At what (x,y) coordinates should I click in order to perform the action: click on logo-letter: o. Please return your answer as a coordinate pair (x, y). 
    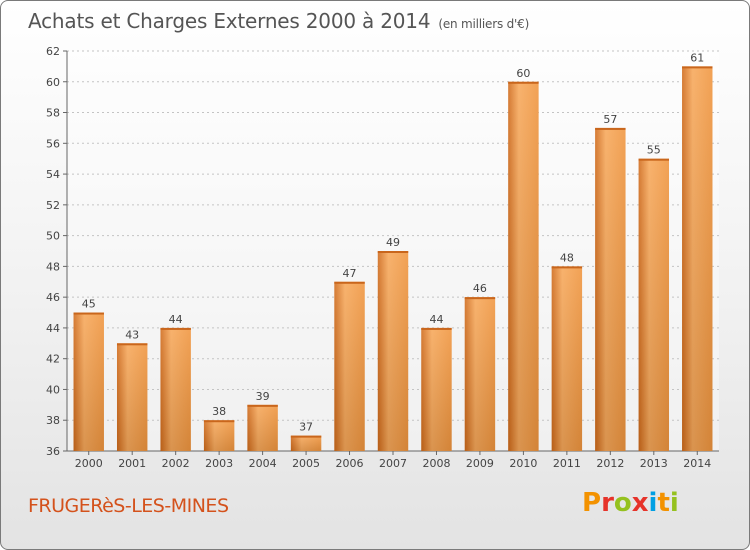
    Looking at the image, I should click on (622, 503).